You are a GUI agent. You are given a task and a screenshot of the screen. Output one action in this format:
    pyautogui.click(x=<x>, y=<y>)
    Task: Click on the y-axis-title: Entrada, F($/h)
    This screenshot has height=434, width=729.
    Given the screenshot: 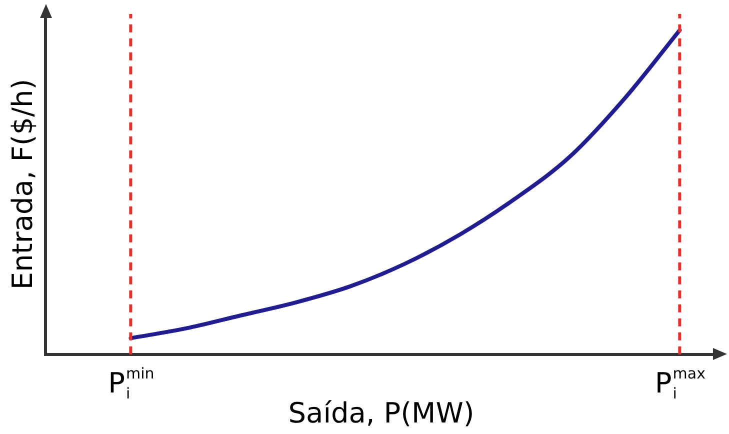 What is the action you would take?
    pyautogui.click(x=23, y=184)
    